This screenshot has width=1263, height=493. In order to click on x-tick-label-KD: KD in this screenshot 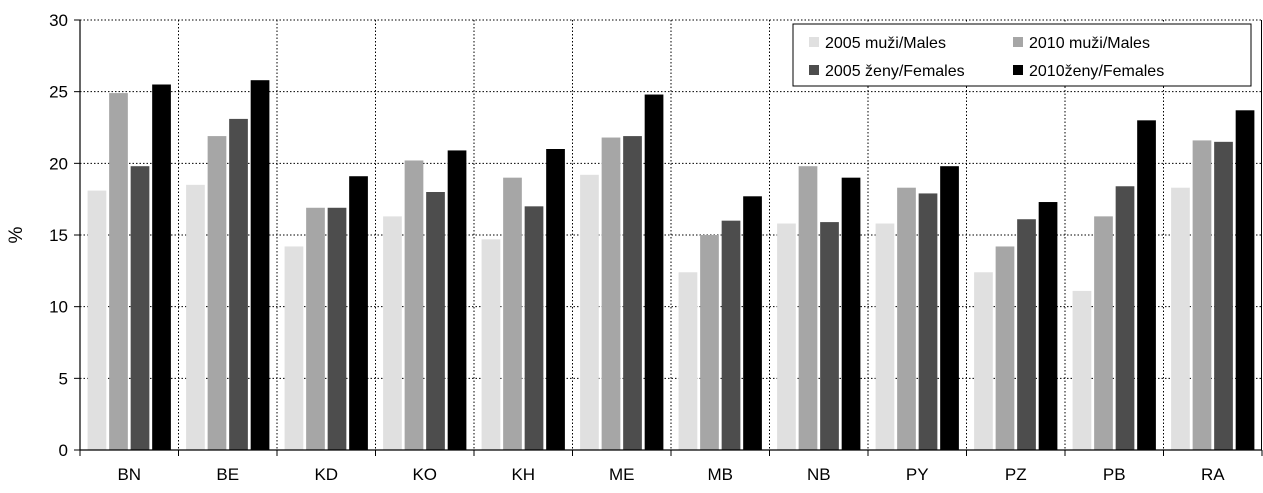, I will do `click(326, 474)`.